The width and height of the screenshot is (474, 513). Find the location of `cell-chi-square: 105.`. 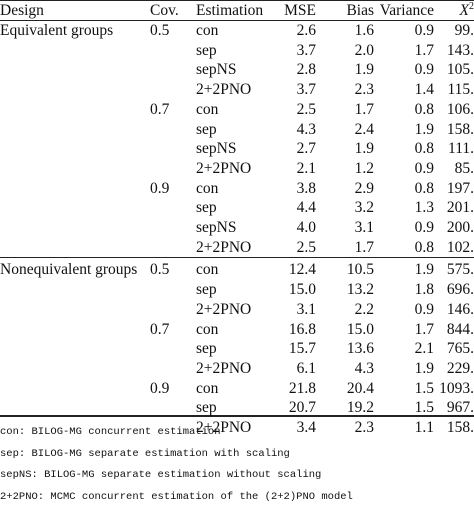

cell-chi-square: 105. is located at coordinates (460, 70).